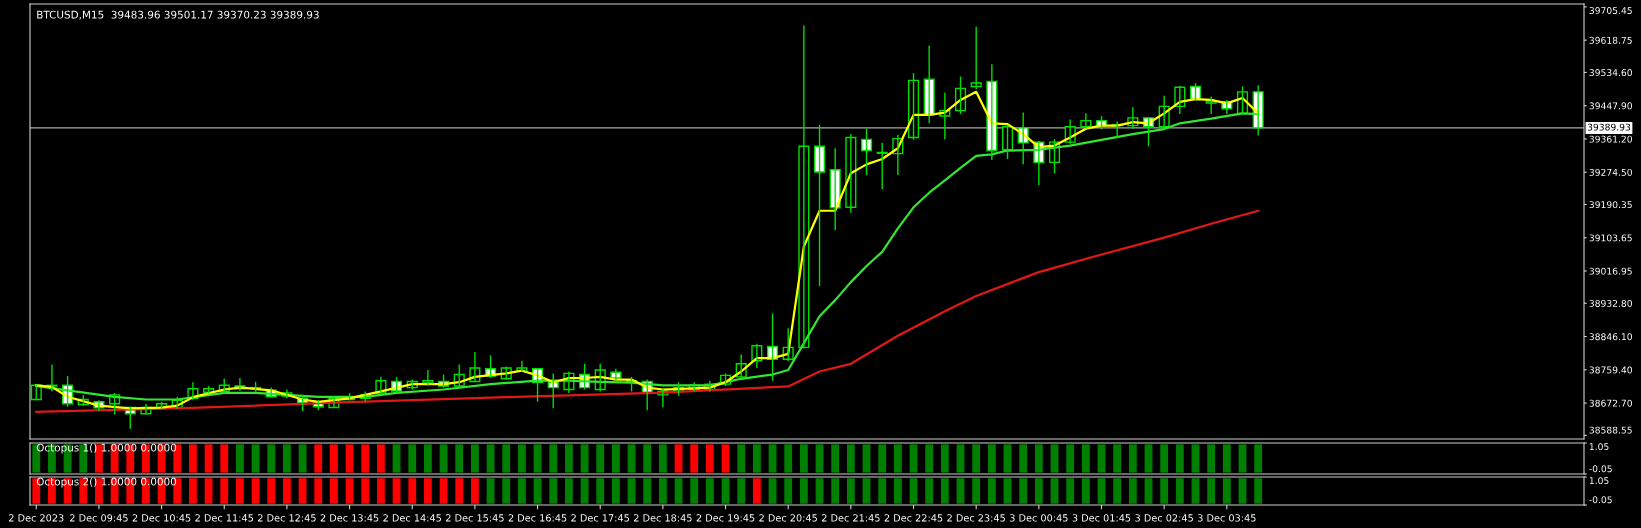 This screenshot has height=528, width=1641. Describe the element at coordinates (1101, 518) in the screenshot. I see `x-tick-label: 3 Dec 01:45` at that location.